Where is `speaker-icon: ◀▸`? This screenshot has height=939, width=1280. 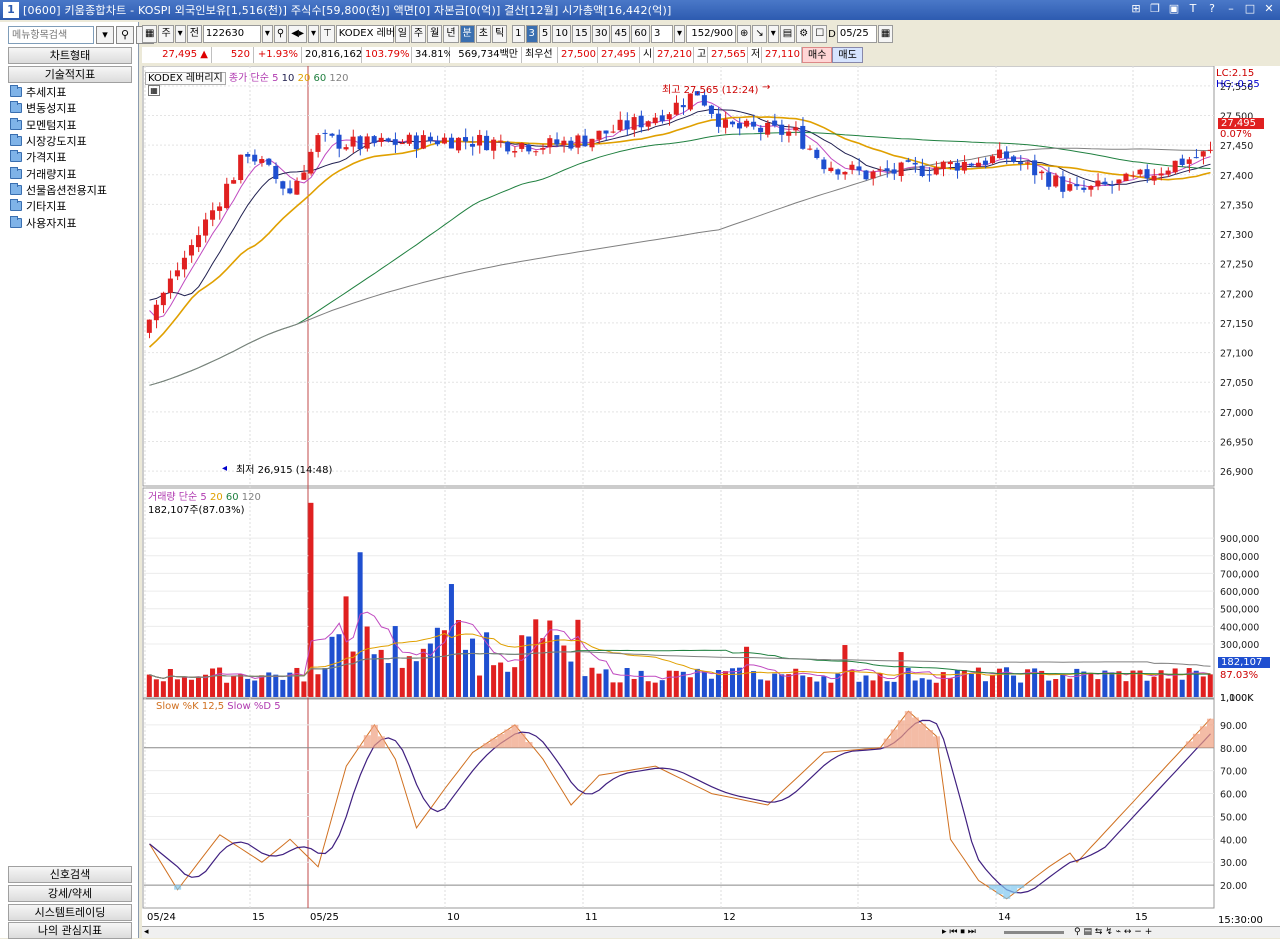 speaker-icon: ◀▸ is located at coordinates (297, 34).